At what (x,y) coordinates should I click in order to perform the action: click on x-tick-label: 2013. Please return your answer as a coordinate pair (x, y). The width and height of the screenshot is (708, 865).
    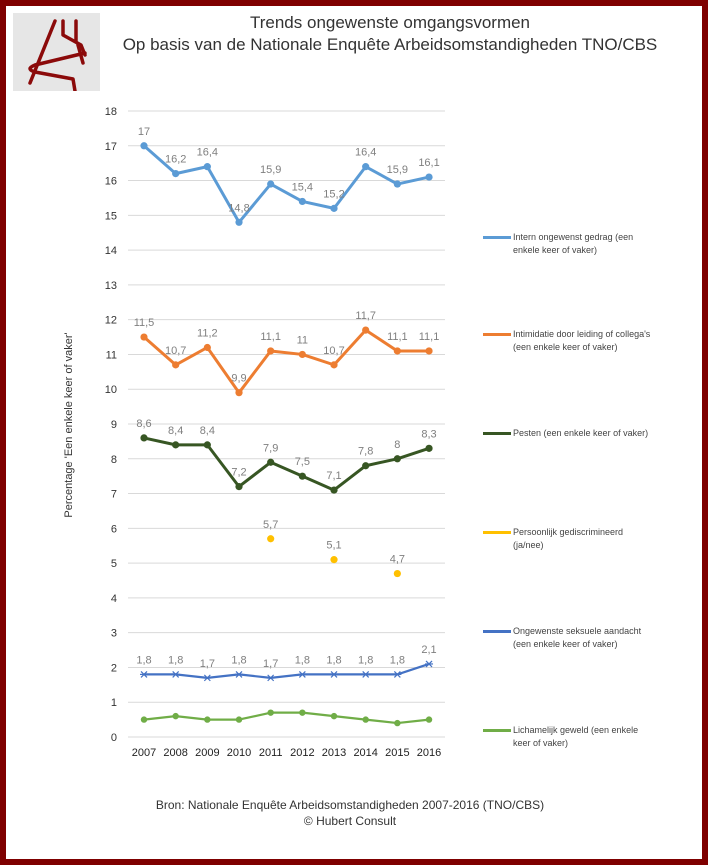
    Looking at the image, I should click on (334, 753).